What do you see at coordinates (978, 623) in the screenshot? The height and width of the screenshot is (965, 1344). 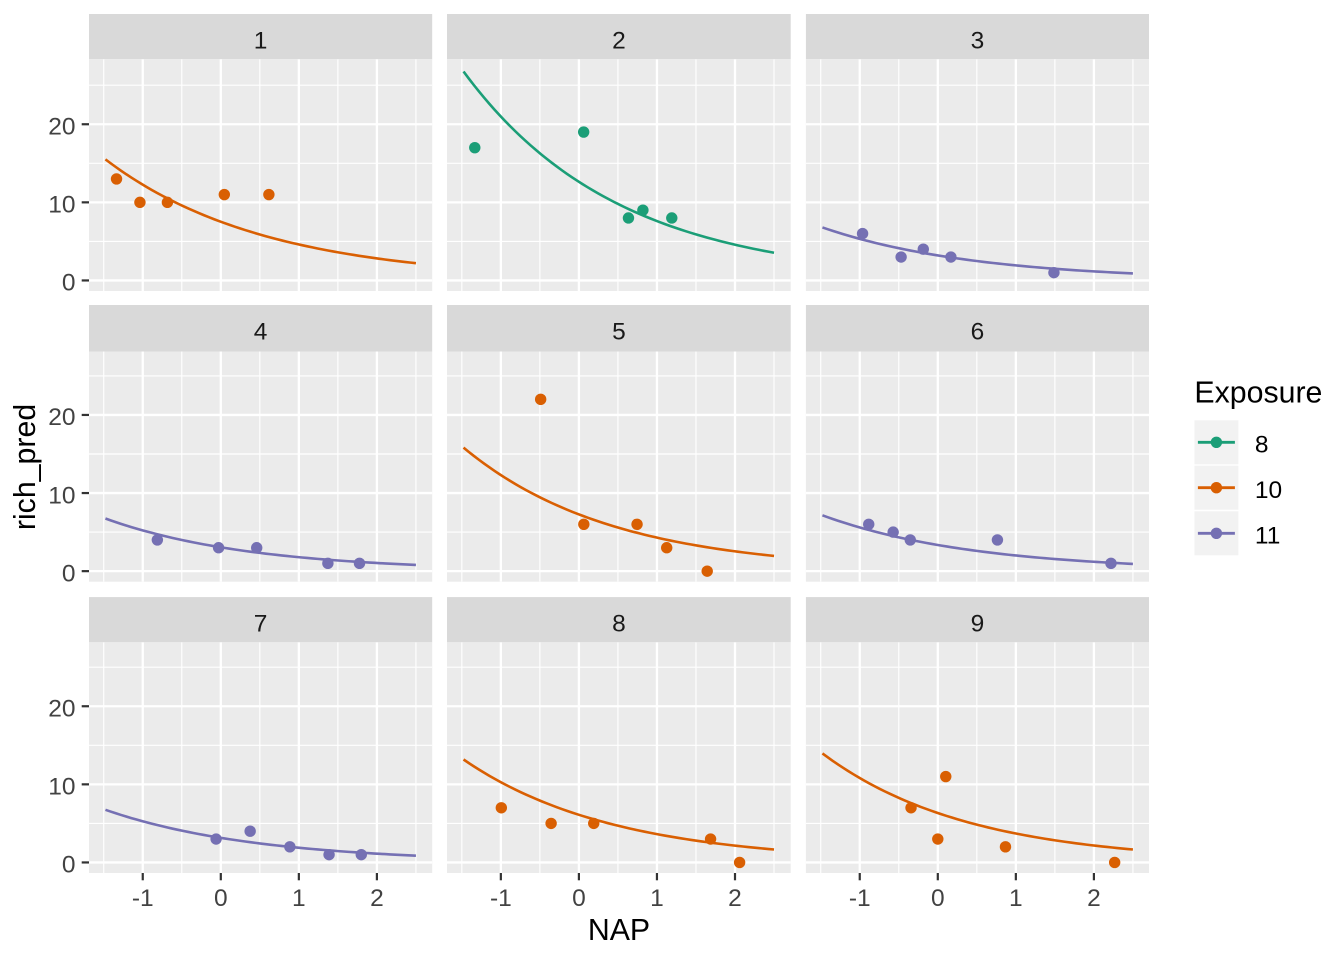 I see `svg-text: 9` at bounding box center [978, 623].